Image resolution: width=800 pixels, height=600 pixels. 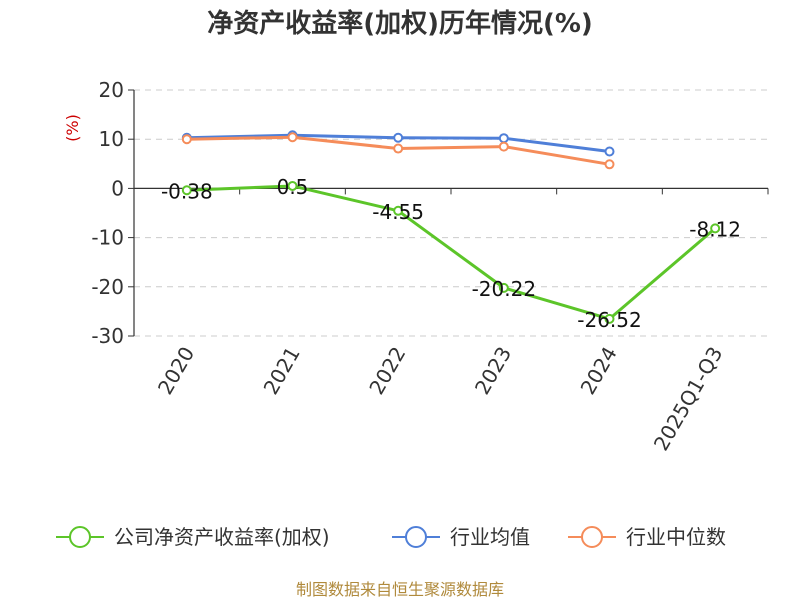 What do you see at coordinates (400, 23) in the screenshot?
I see `chart-title: 净资产收益率(加权)历年情况(%)` at bounding box center [400, 23].